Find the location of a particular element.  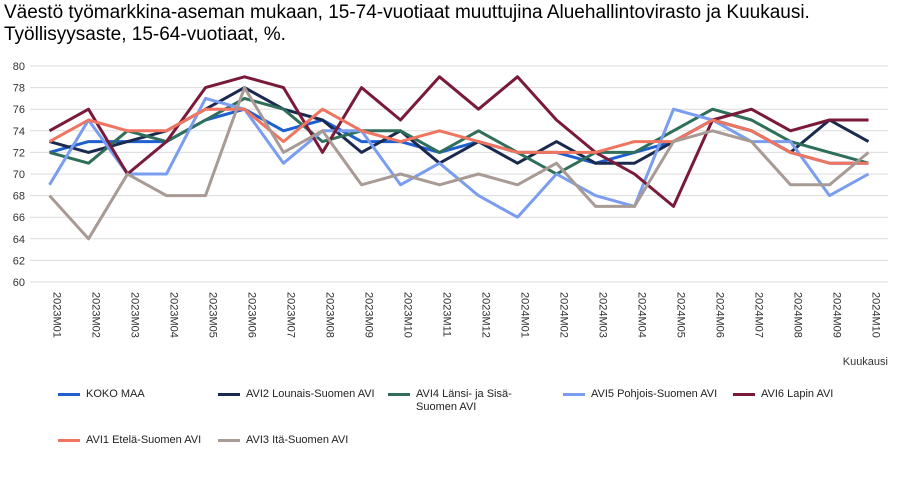

legend-item: AVI2 Lounais-Suomen AVI is located at coordinates (298, 403).